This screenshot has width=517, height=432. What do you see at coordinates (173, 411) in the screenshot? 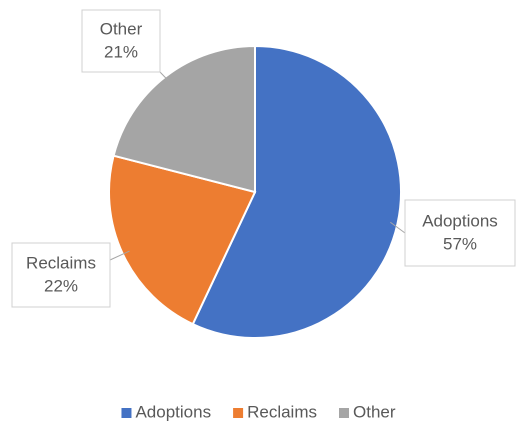
I see `legend-label: Adoptions` at bounding box center [173, 411].